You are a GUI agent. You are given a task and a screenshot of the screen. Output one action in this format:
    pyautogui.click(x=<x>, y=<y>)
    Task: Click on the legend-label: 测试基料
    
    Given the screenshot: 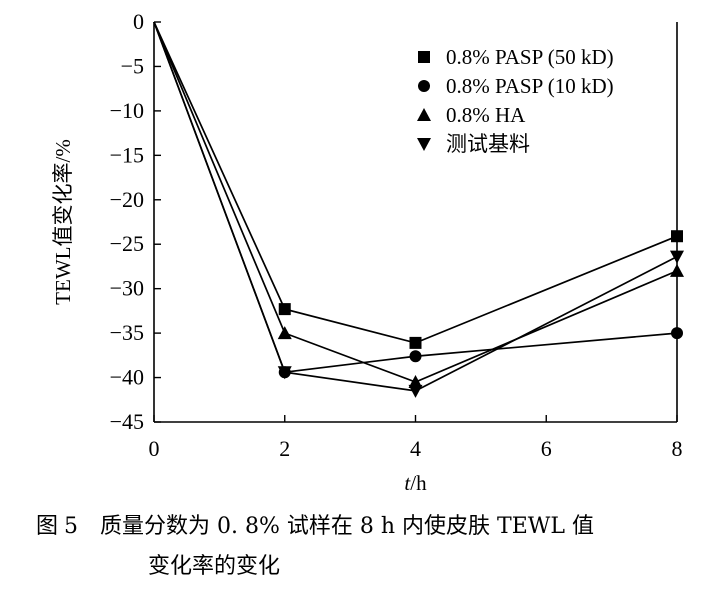 What is the action you would take?
    pyautogui.click(x=488, y=144)
    